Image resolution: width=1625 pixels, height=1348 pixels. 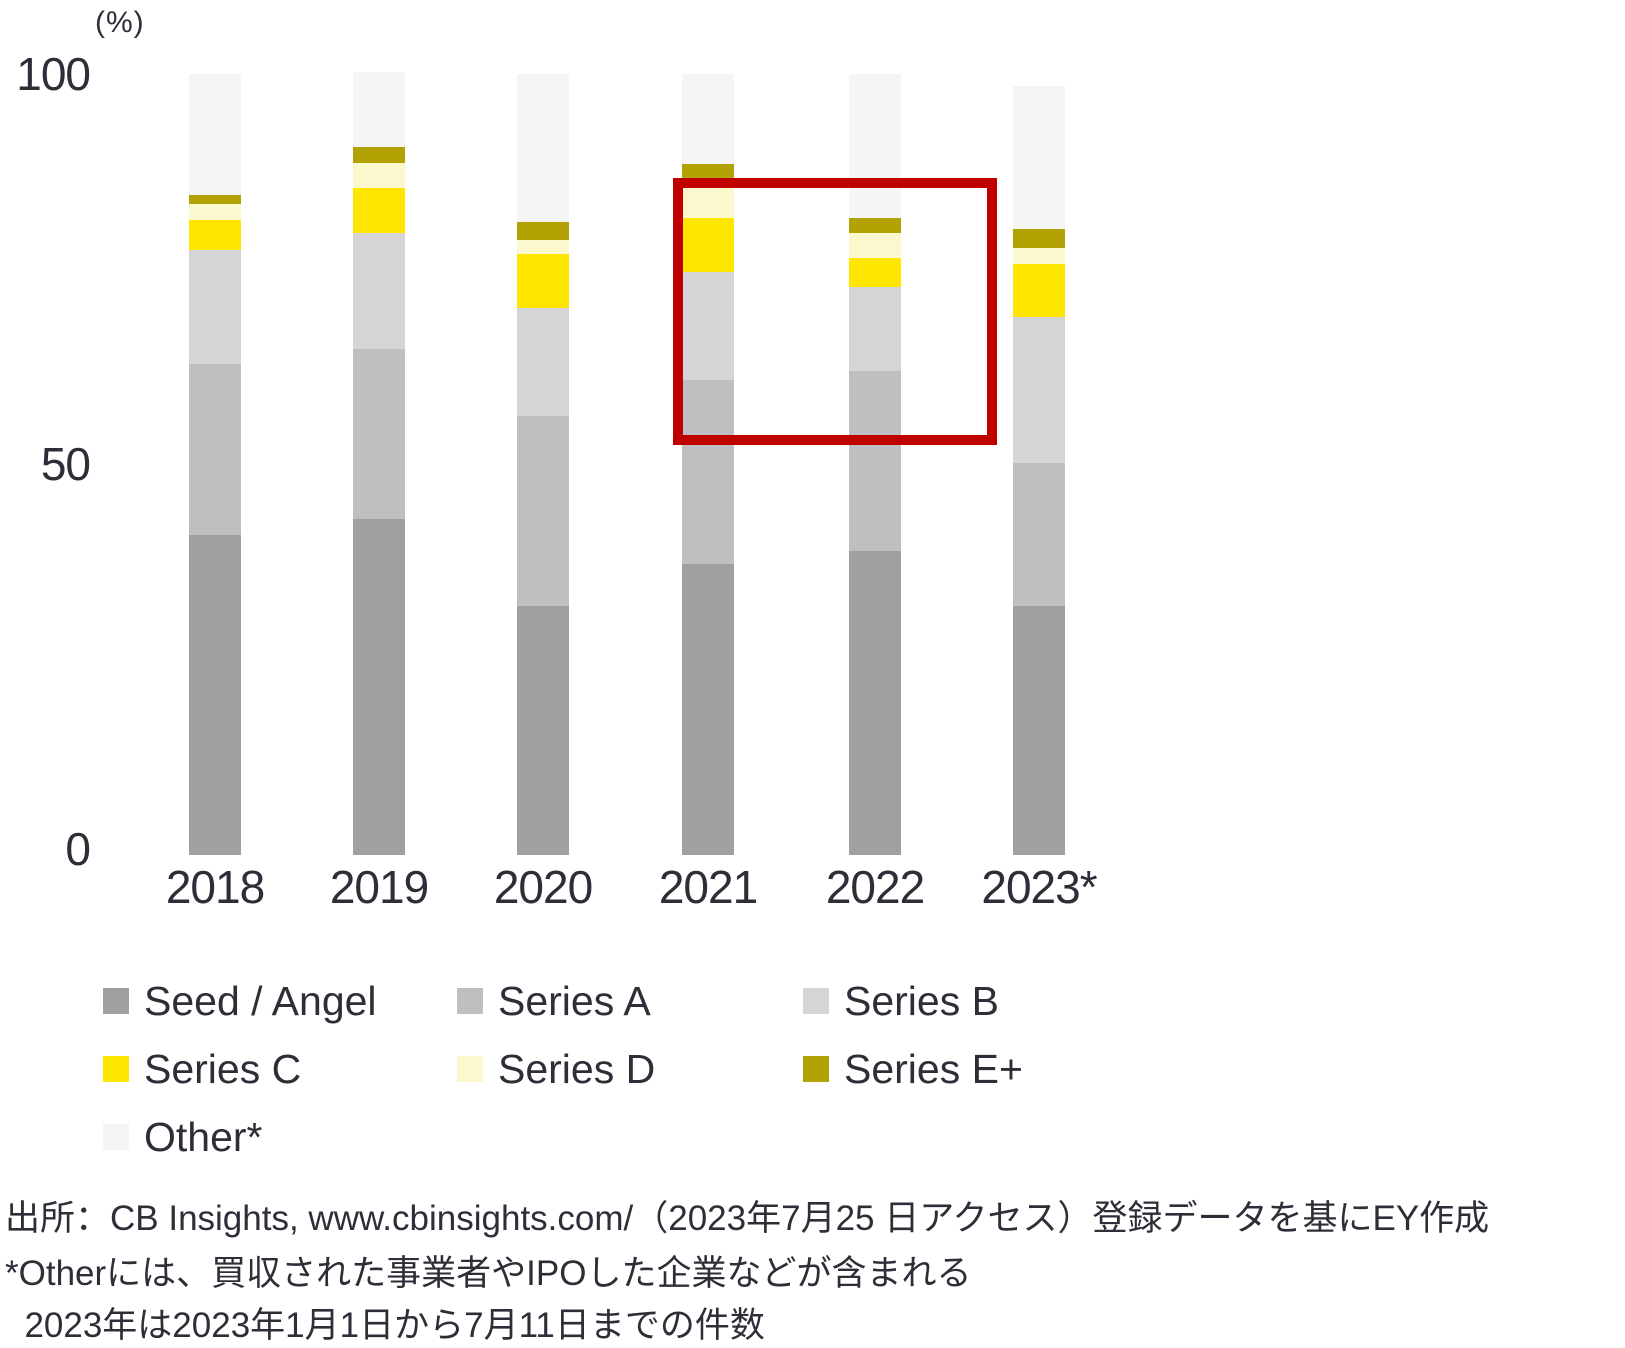 I want to click on segment-series-b-2023*, so click(x=1039, y=390).